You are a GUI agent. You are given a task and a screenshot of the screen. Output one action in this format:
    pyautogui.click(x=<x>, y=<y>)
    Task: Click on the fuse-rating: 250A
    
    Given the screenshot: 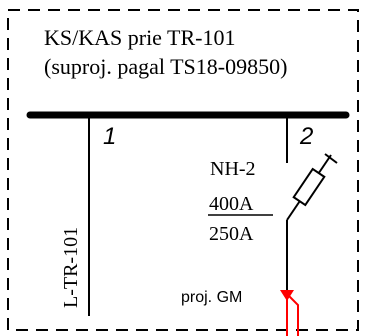 What is the action you would take?
    pyautogui.click(x=231, y=234)
    